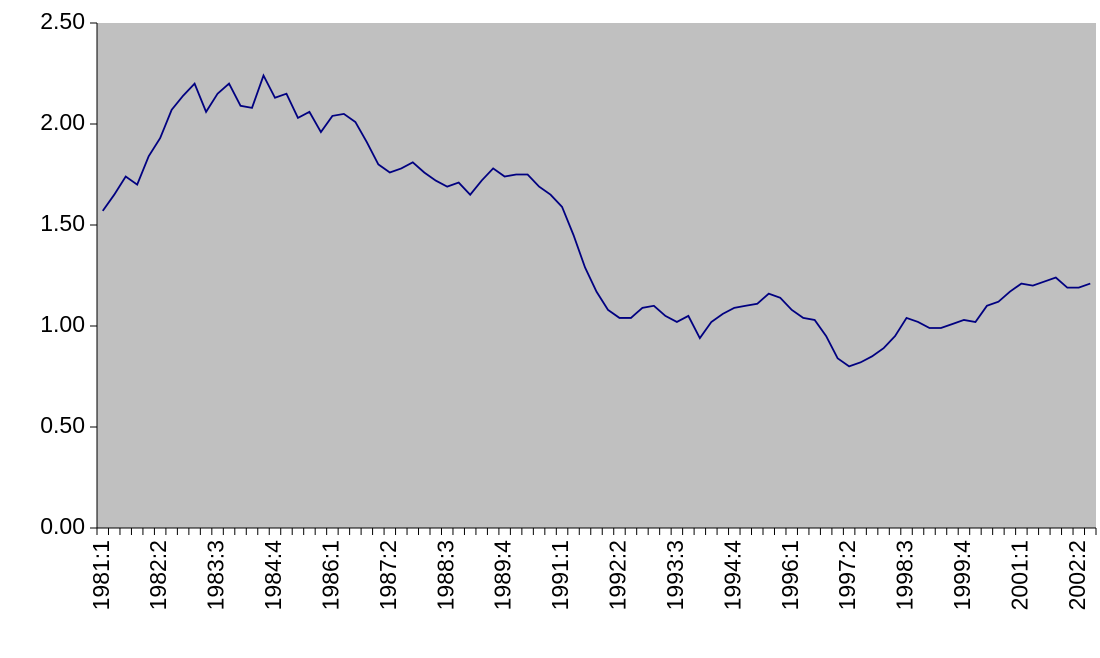 This screenshot has height=658, width=1100. Describe the element at coordinates (790, 575) in the screenshot. I see `x-tick-label: 1996:1` at that location.